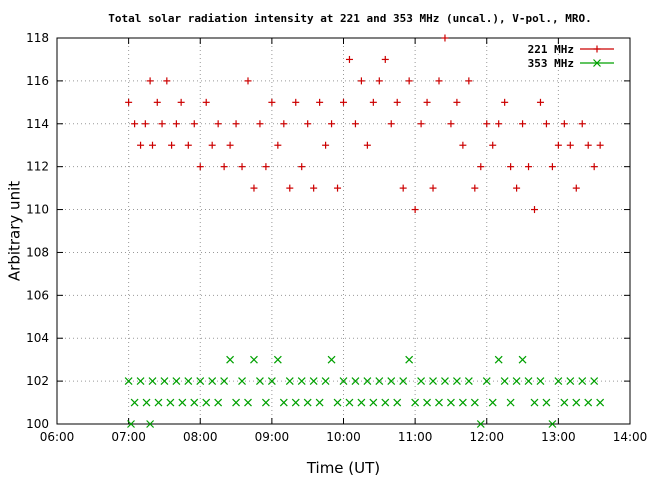 This screenshot has width=650, height=480. What do you see at coordinates (486, 437) in the screenshot?
I see `x-tick-label: 12:00` at bounding box center [486, 437].